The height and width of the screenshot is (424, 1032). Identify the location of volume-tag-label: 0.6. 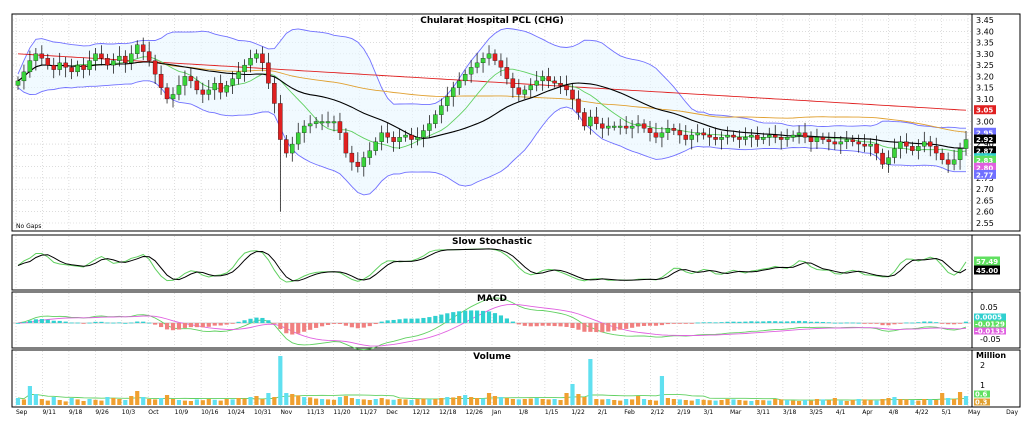
(981, 395).